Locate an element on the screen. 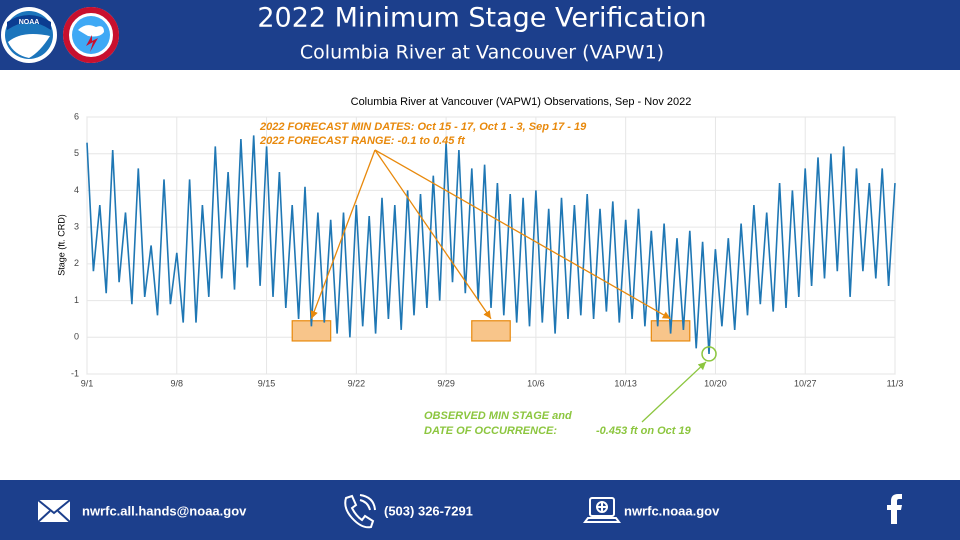 This screenshot has height=540, width=960. svg-text: NOAA is located at coordinates (29, 22).